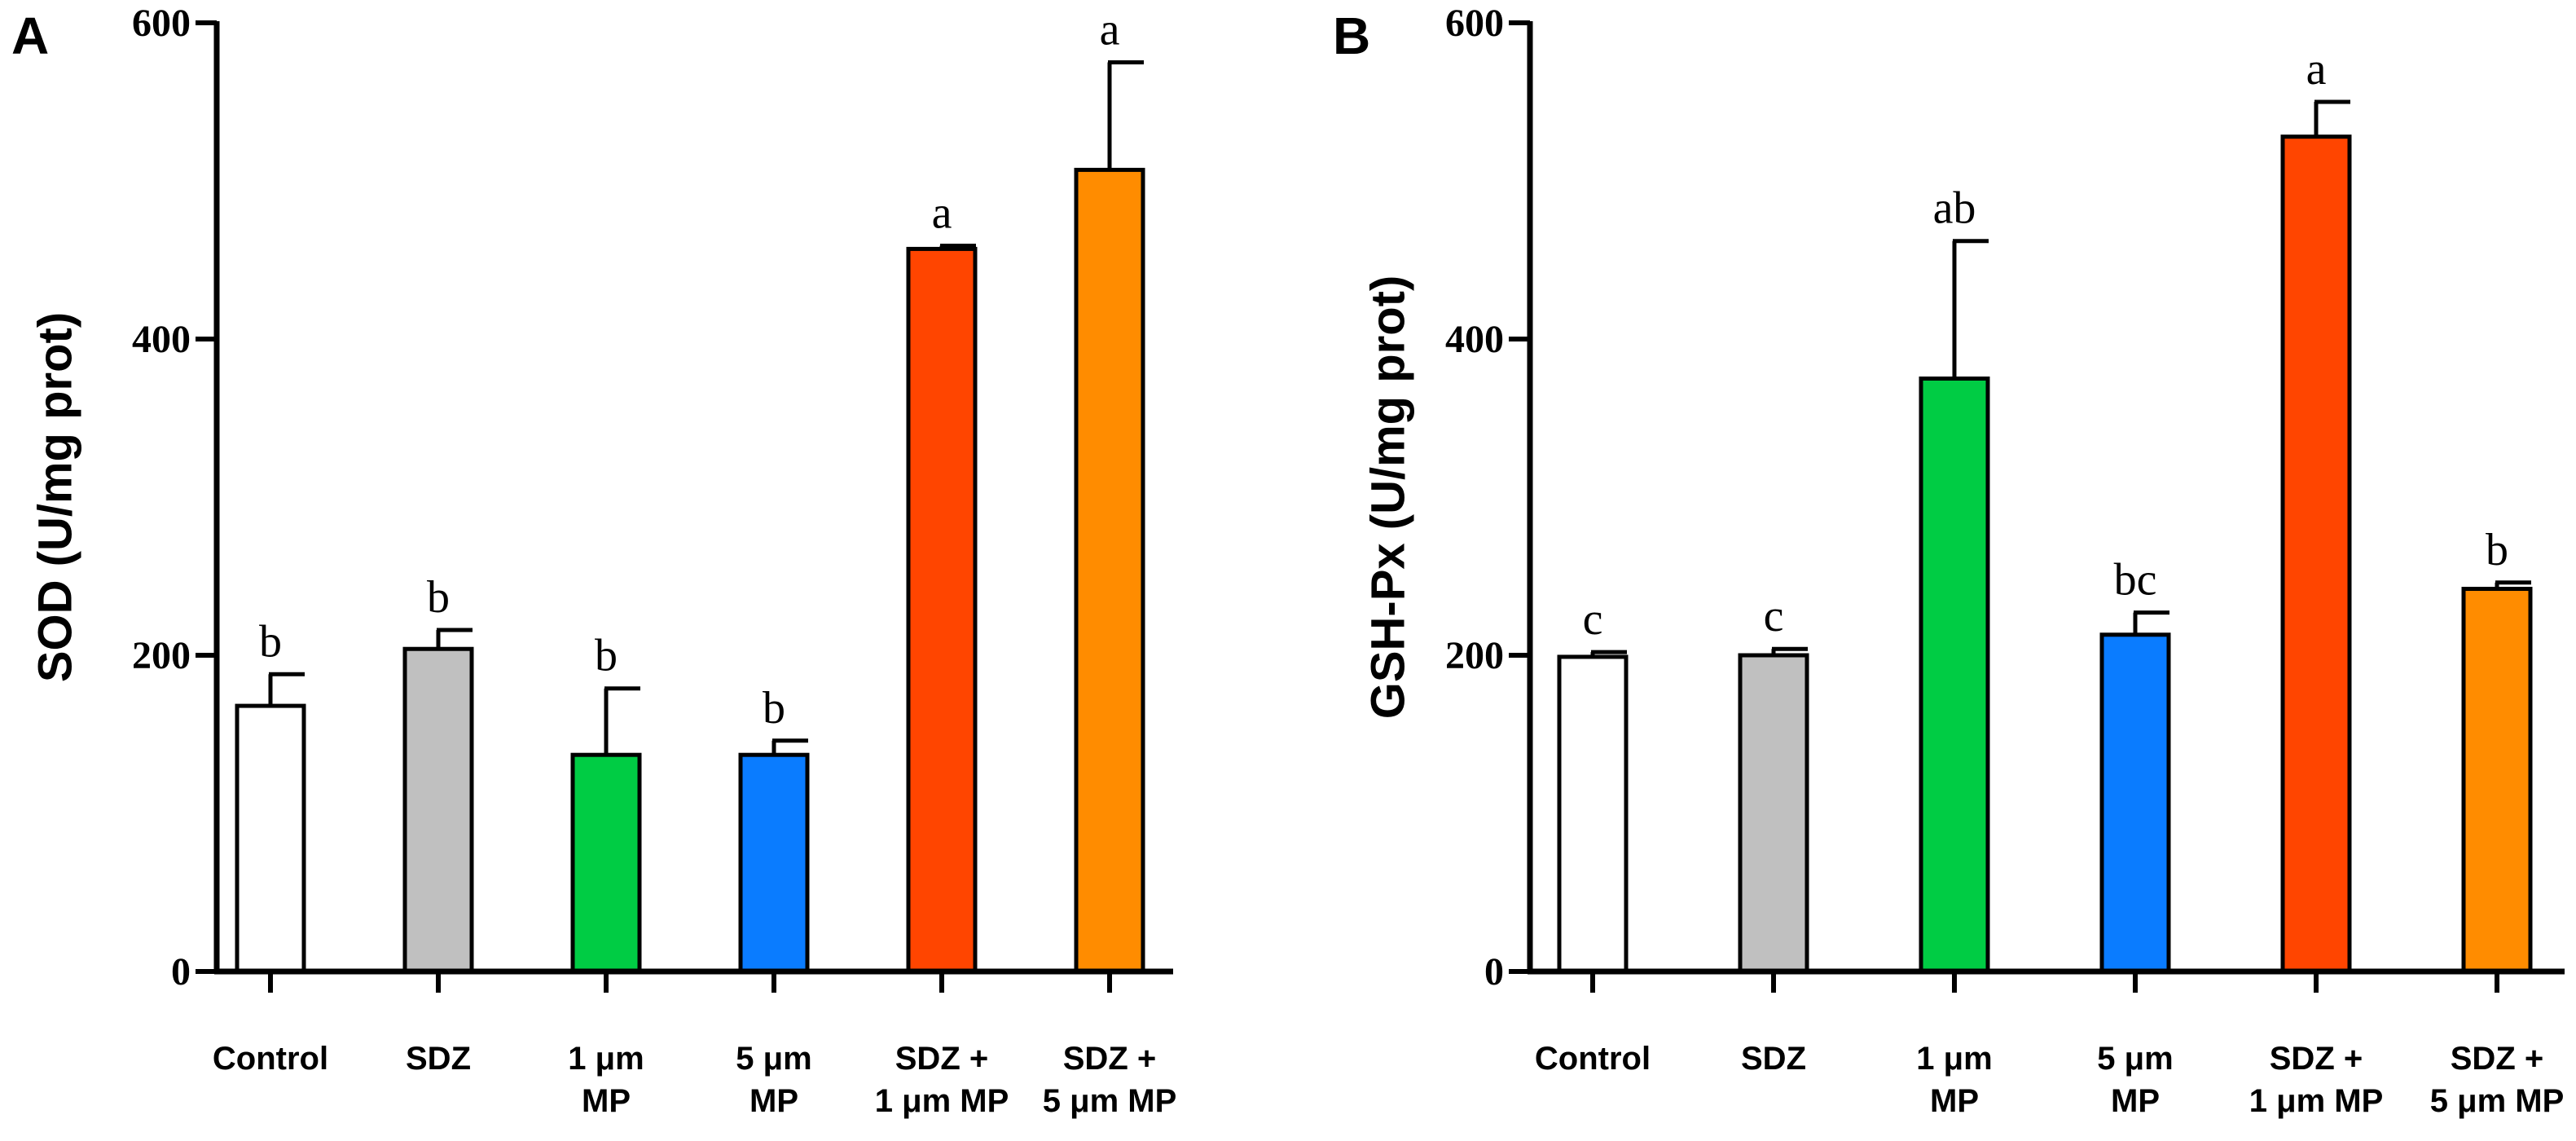 This screenshot has width=2576, height=1141. Describe the element at coordinates (1351, 36) in the screenshot. I see `panel-letter: B` at that location.